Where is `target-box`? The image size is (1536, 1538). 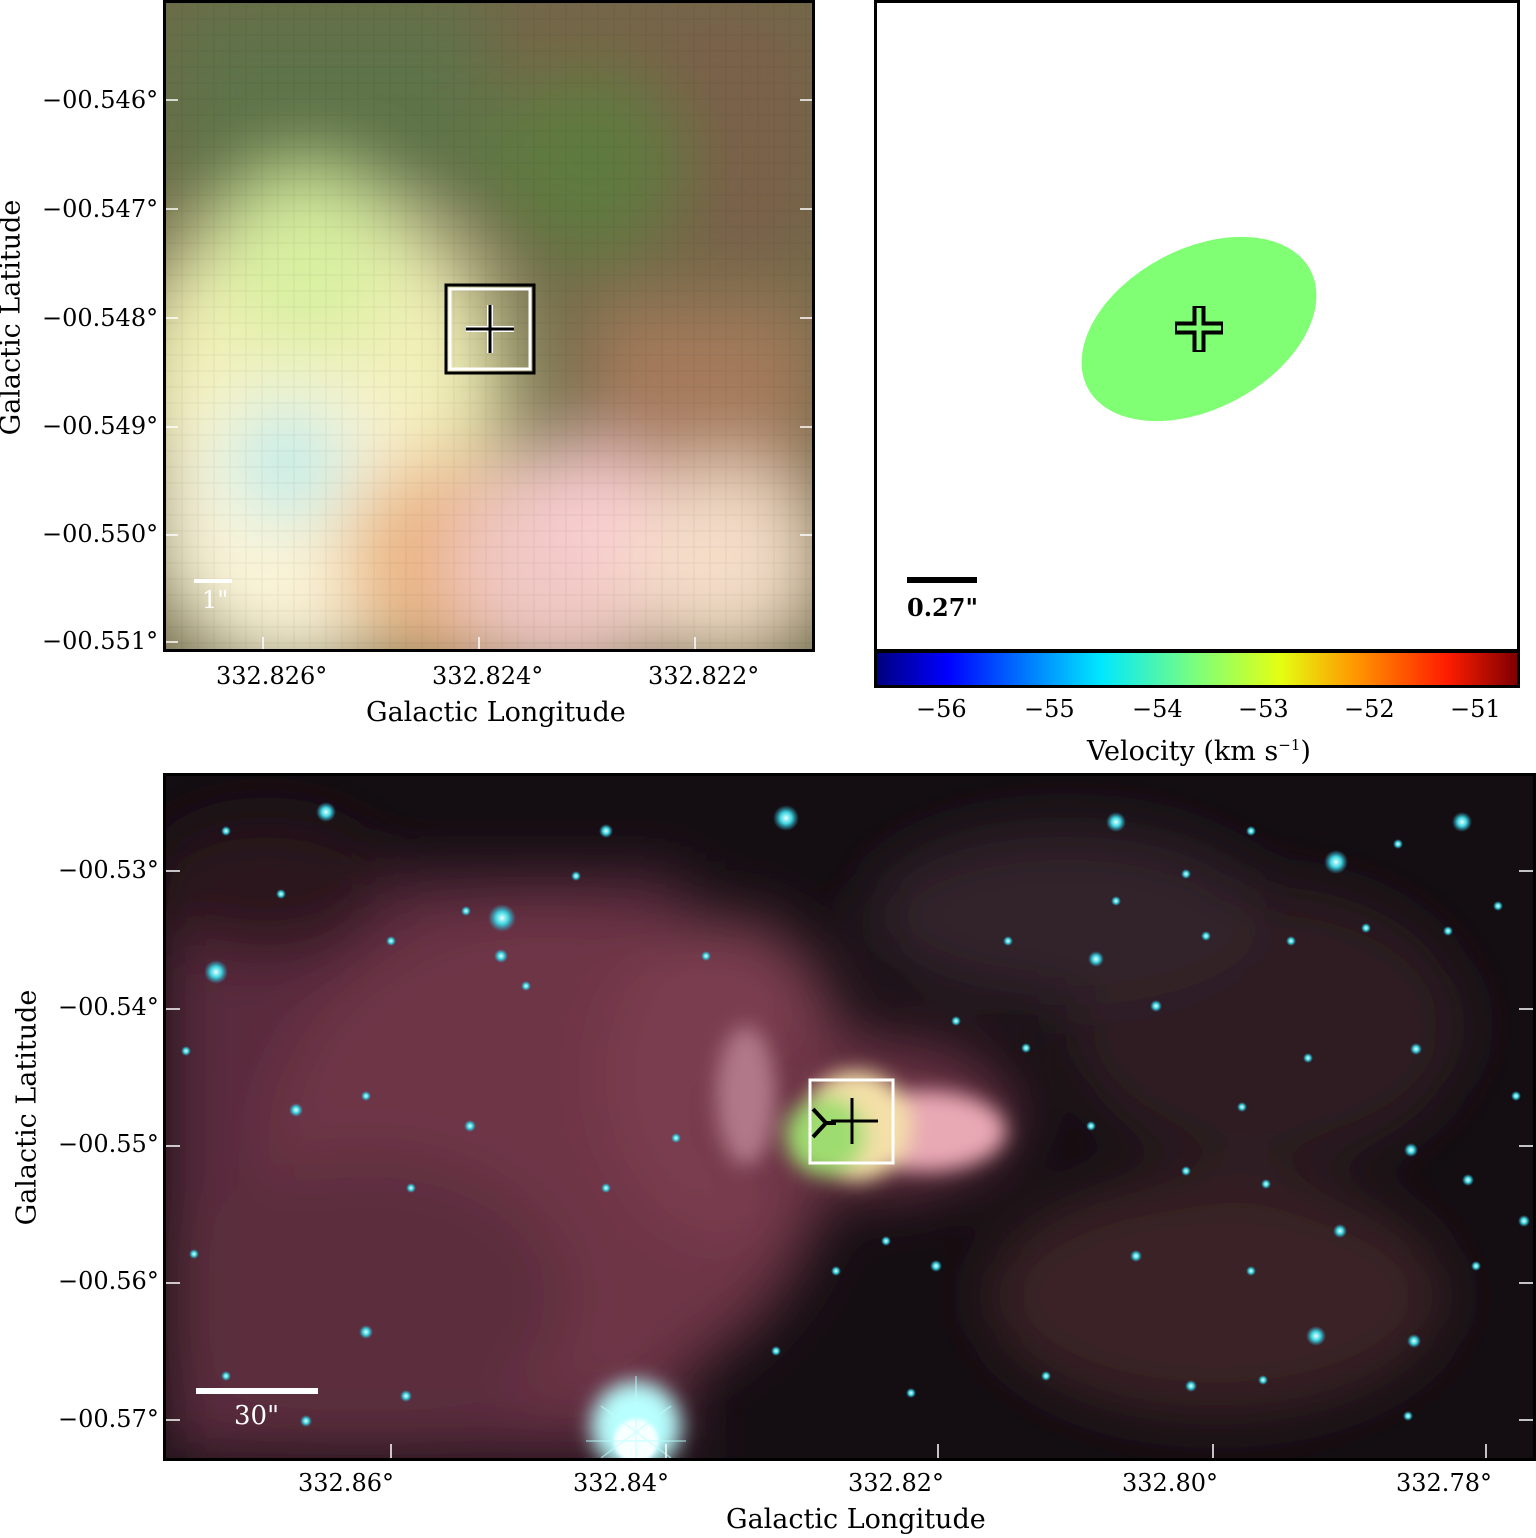 target-box is located at coordinates (851, 1121).